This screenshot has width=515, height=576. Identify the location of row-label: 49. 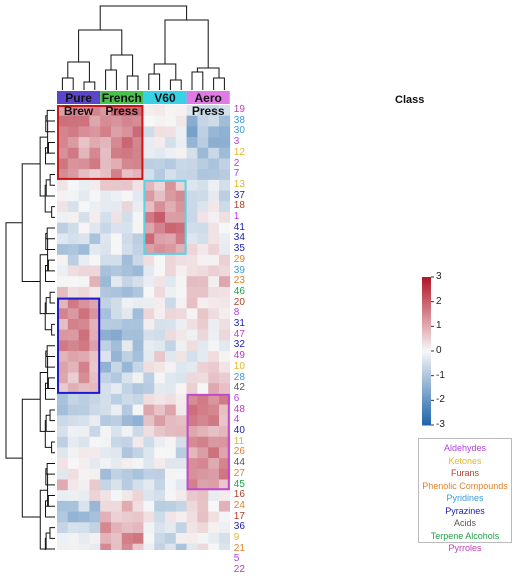
(239, 356).